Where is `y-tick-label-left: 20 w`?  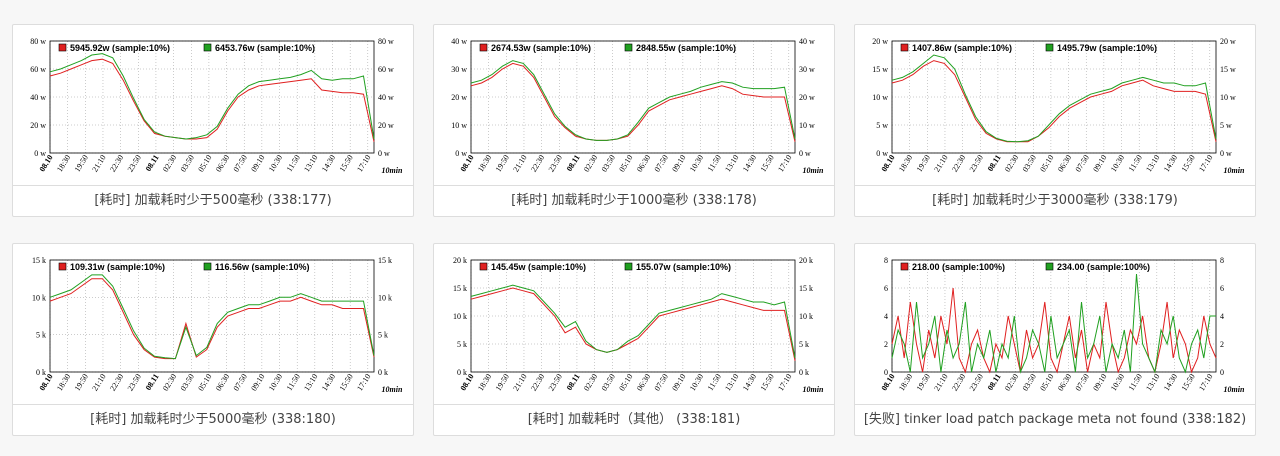
y-tick-label-left: 20 w is located at coordinates (38, 125).